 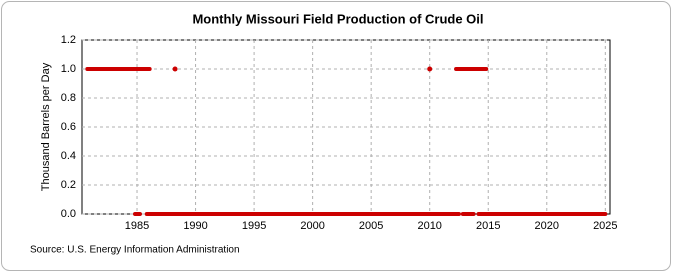 I want to click on x-tick-label: 2010, so click(x=429, y=226).